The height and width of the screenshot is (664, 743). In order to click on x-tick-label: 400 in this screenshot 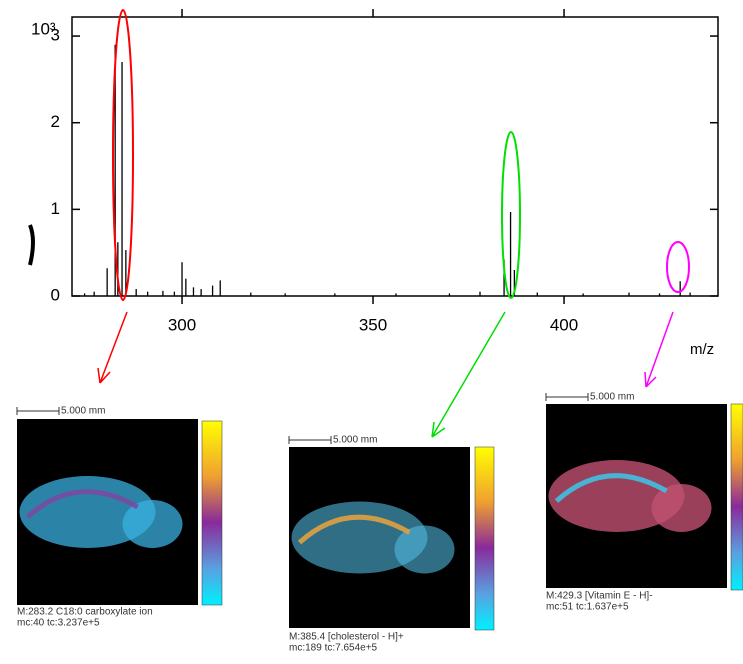, I will do `click(564, 324)`.